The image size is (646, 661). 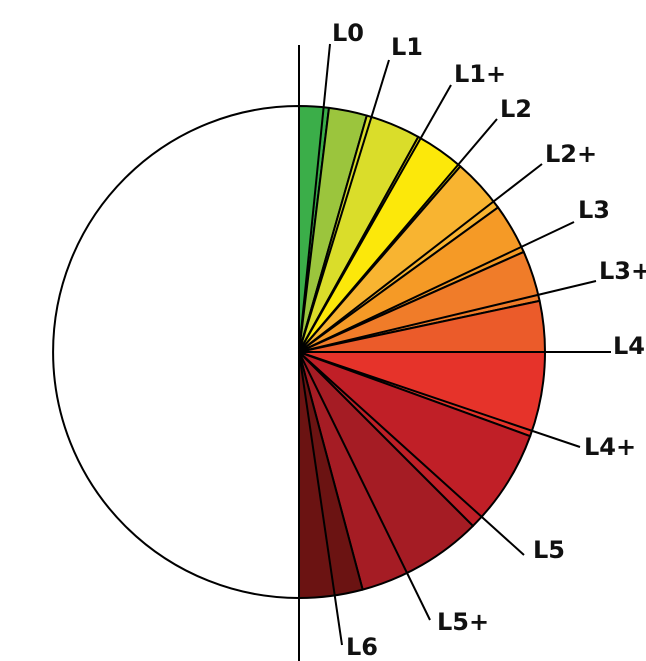 I want to click on wedge-l5-plus, so click(x=386, y=471).